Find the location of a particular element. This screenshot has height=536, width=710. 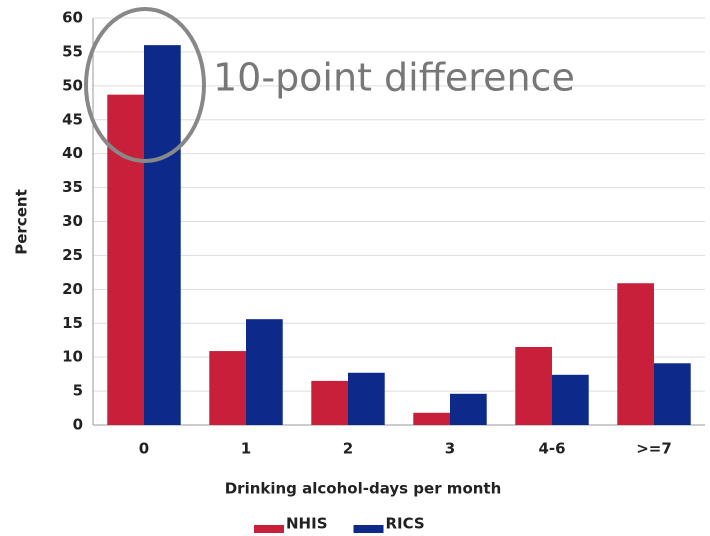

x-tick-label: 0 is located at coordinates (144, 449).